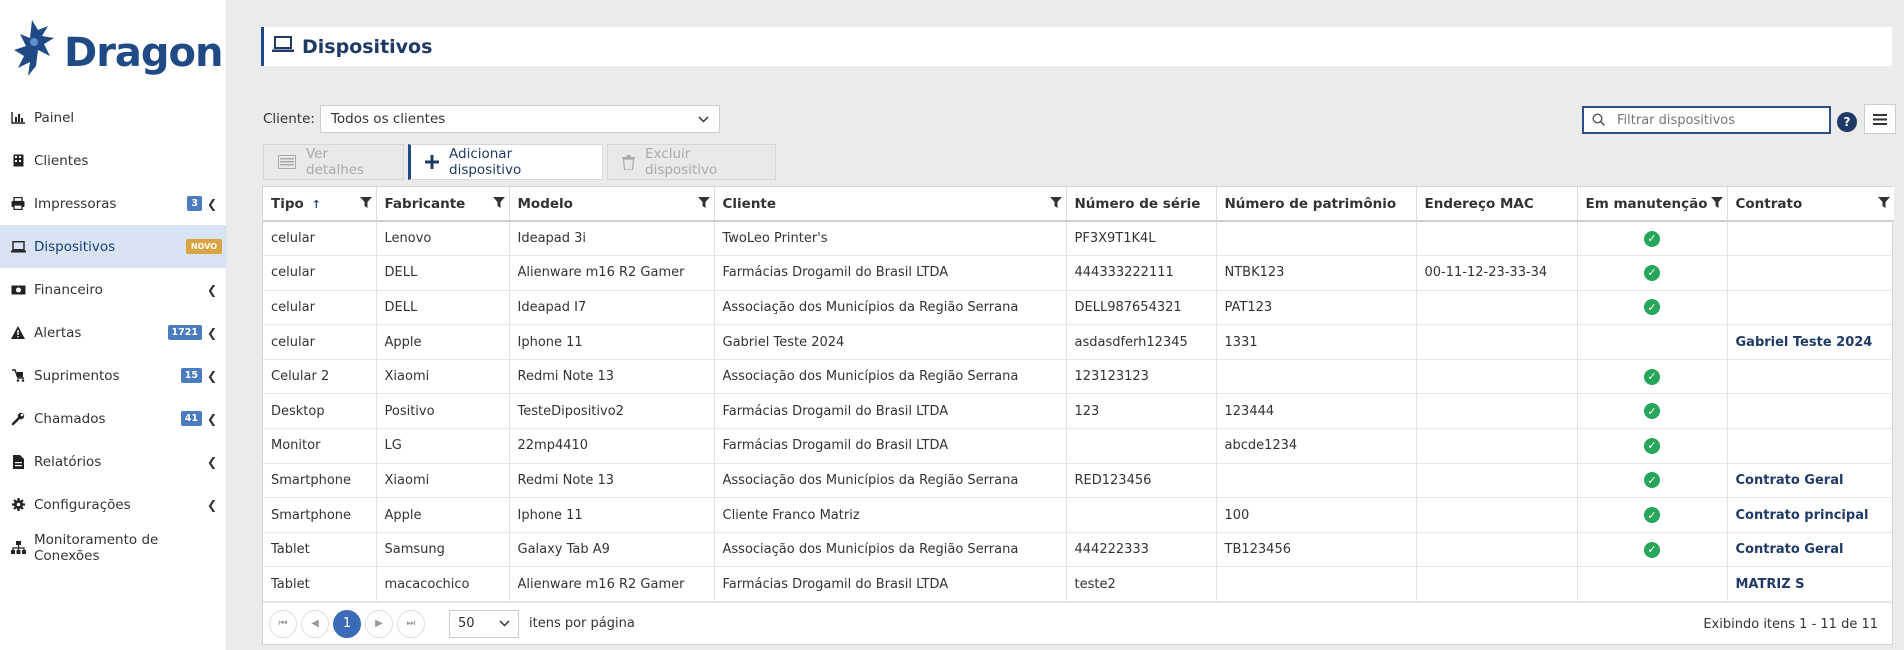 The width and height of the screenshot is (1904, 650). What do you see at coordinates (612, 515) in the screenshot?
I see `cell-modelo: Iphone 11` at bounding box center [612, 515].